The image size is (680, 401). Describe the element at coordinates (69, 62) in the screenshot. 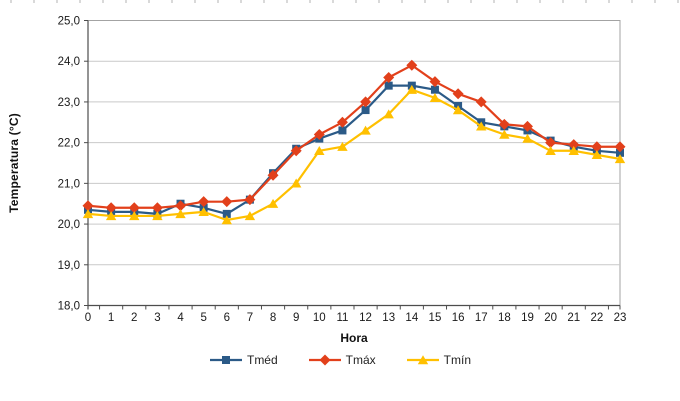

I see `svg-text: 24,0` at that location.